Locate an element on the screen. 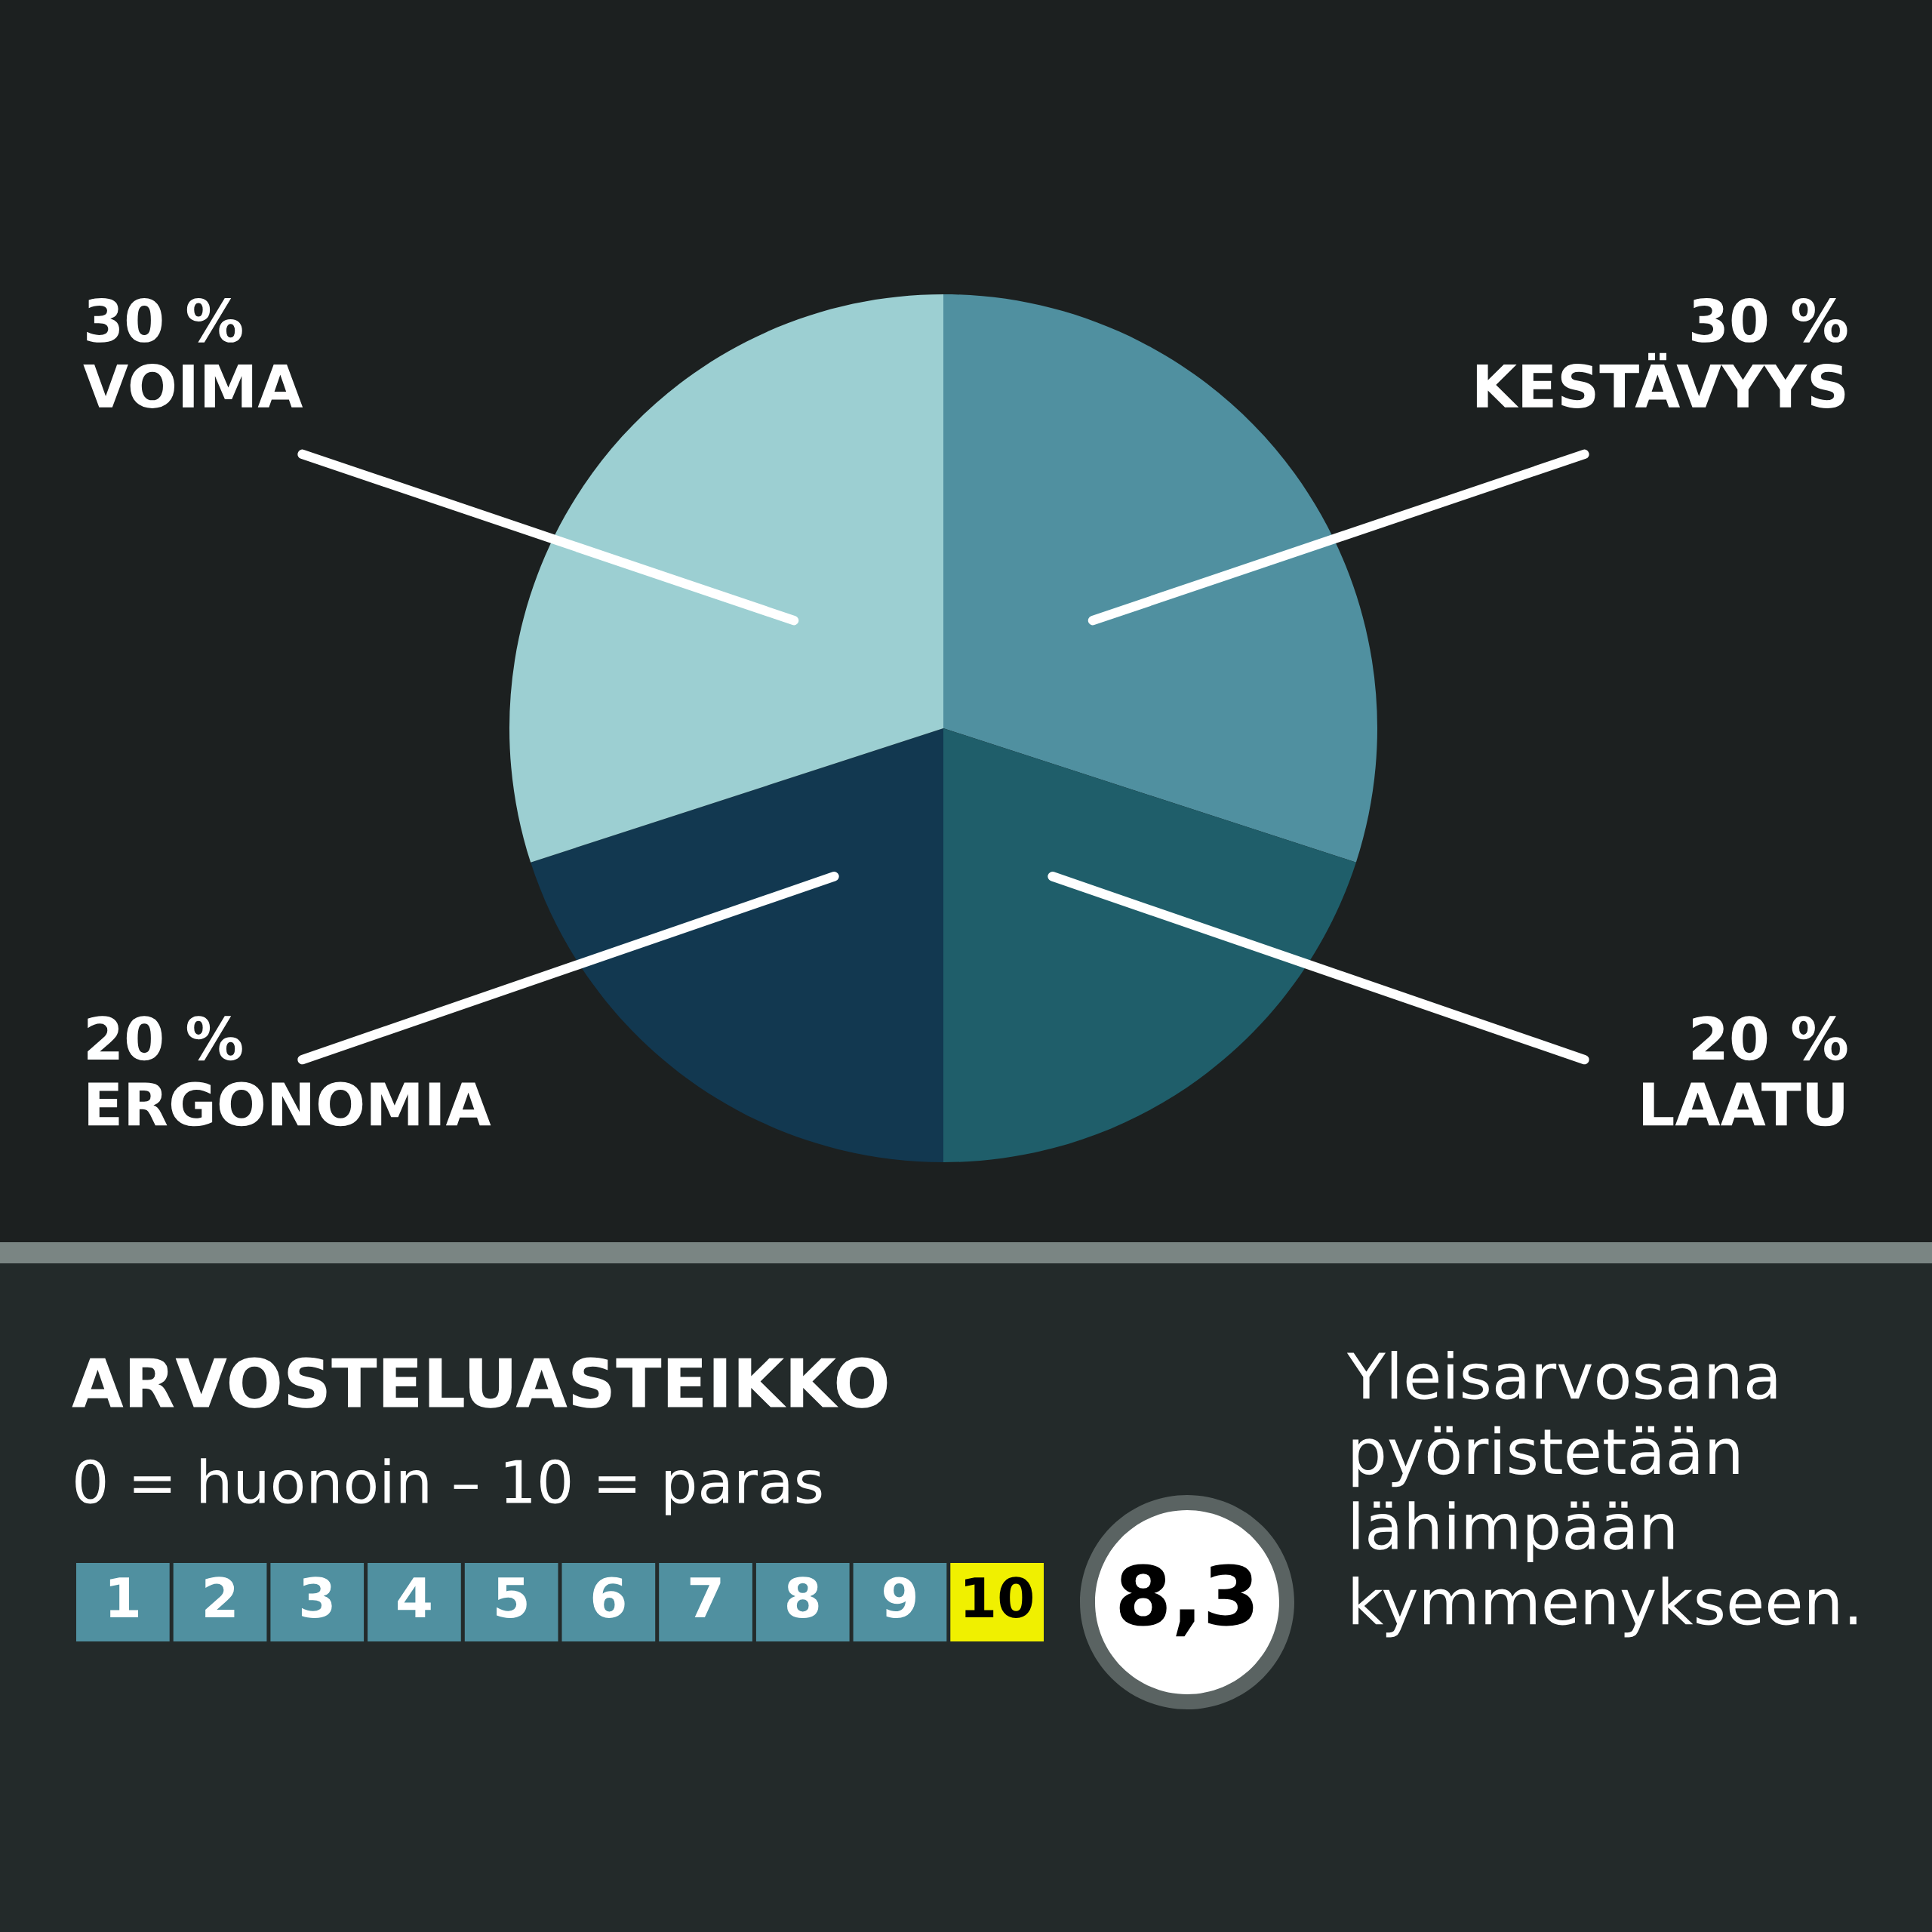 Image resolution: width=1932 pixels, height=1932 pixels. data-label: 7 is located at coordinates (705, 1597).